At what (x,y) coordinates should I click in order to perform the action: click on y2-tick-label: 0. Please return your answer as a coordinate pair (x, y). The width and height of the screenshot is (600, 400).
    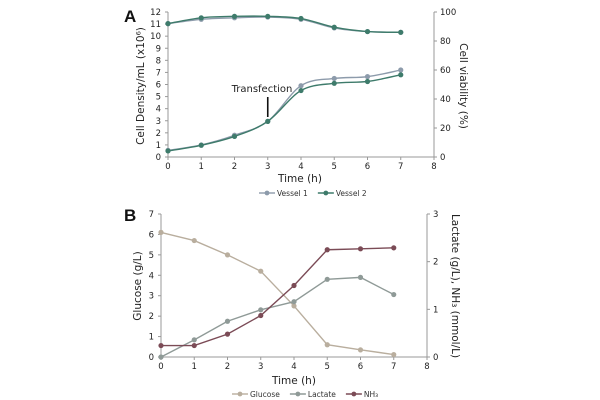
    Looking at the image, I should click on (442, 158).